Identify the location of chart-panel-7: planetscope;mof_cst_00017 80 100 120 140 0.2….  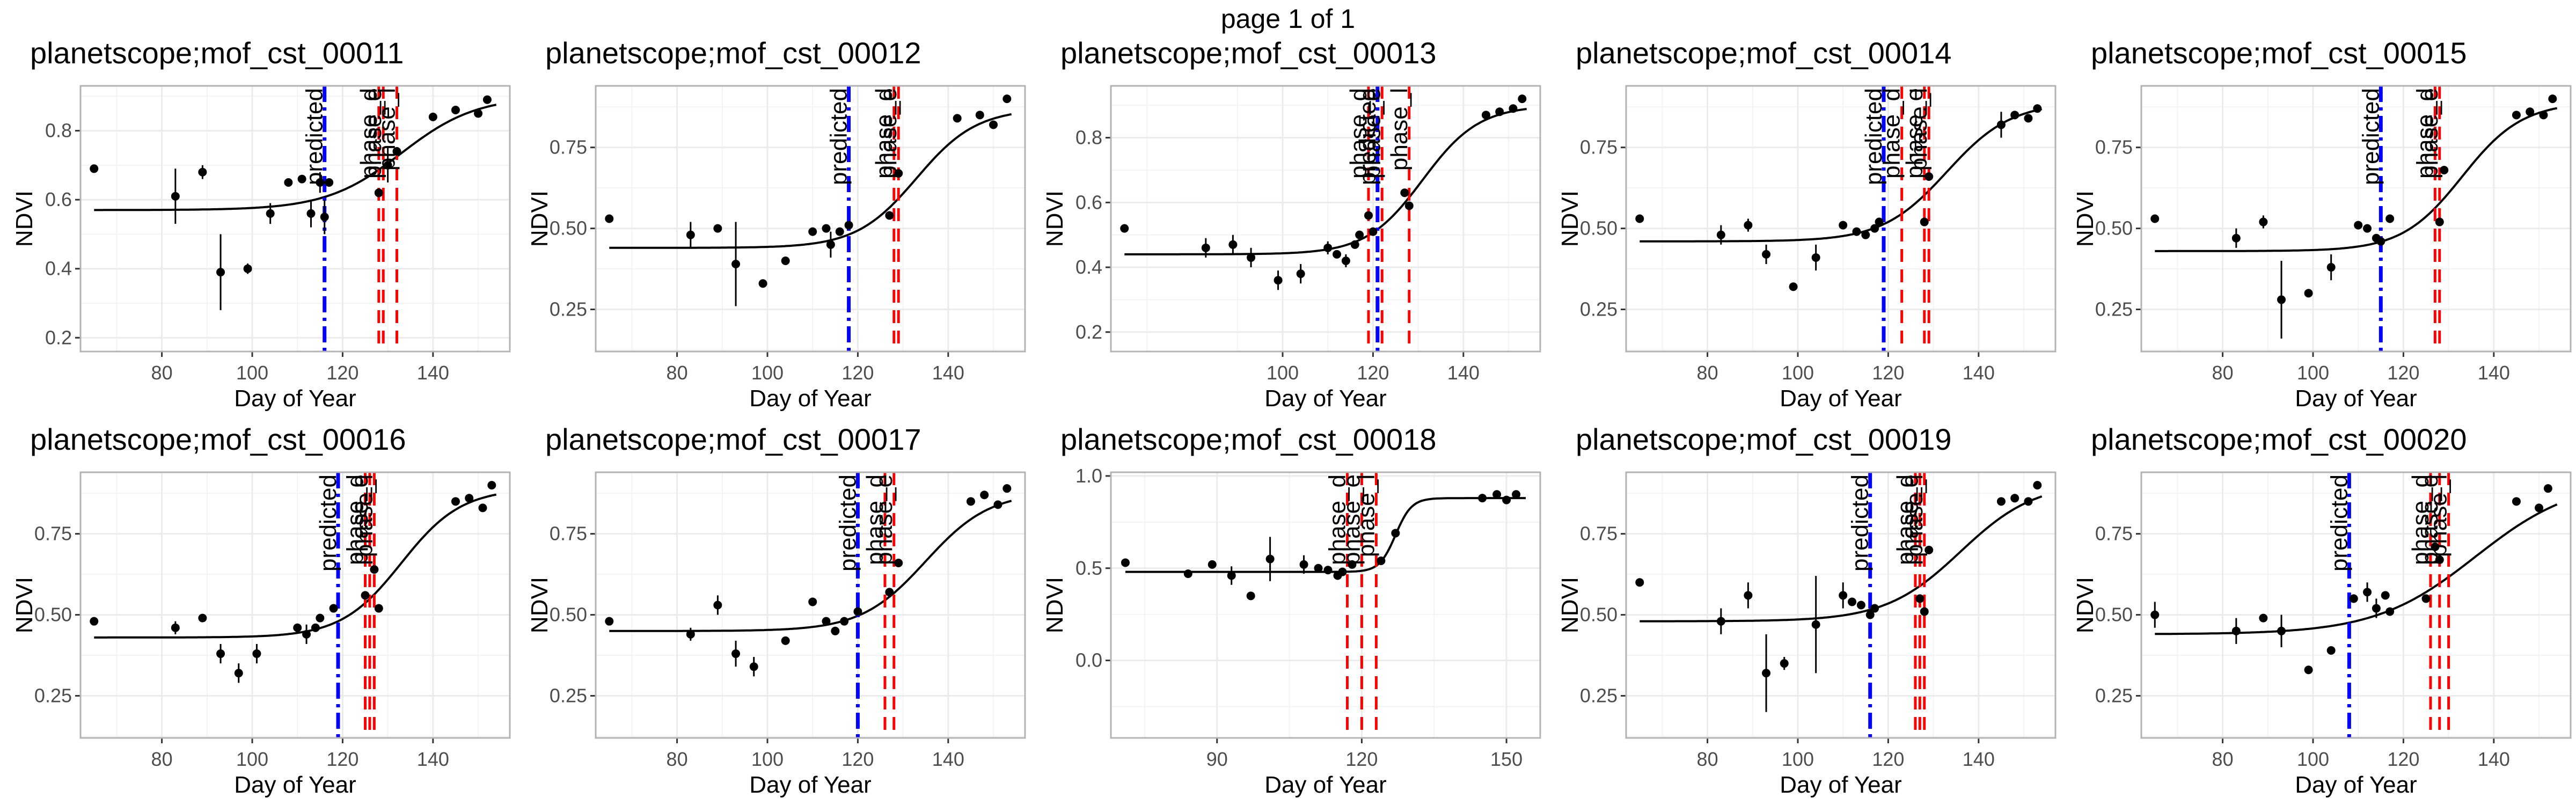
(772, 612).